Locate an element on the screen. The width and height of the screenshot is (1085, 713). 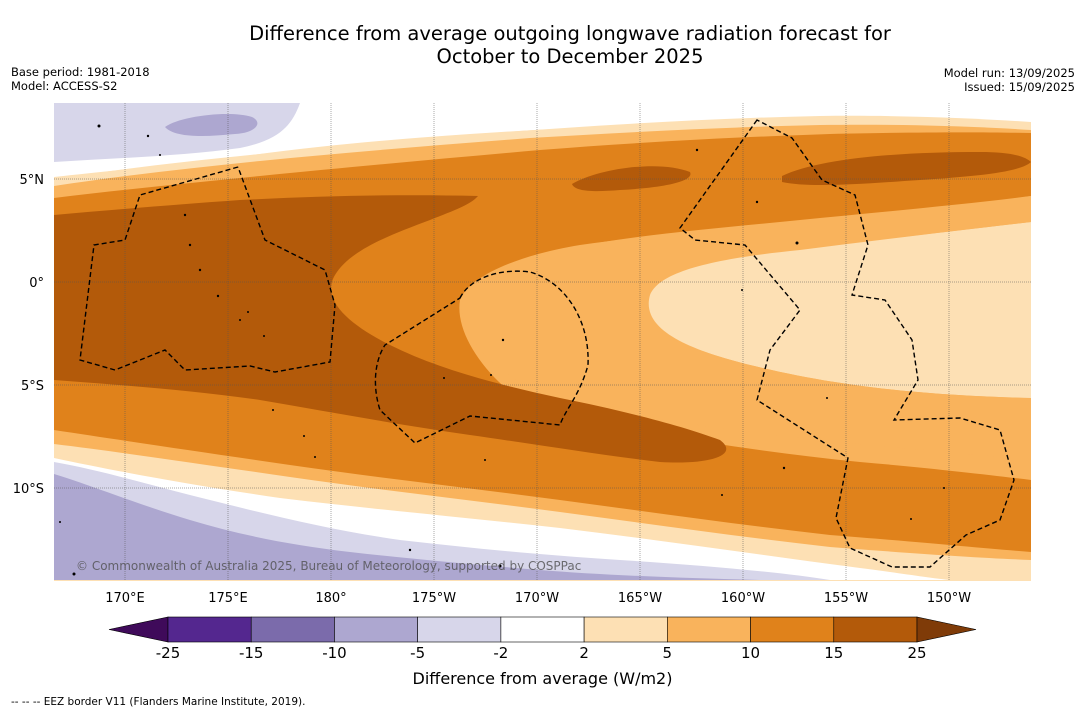
colorbar-tick-label: 15 is located at coordinates (834, 653).